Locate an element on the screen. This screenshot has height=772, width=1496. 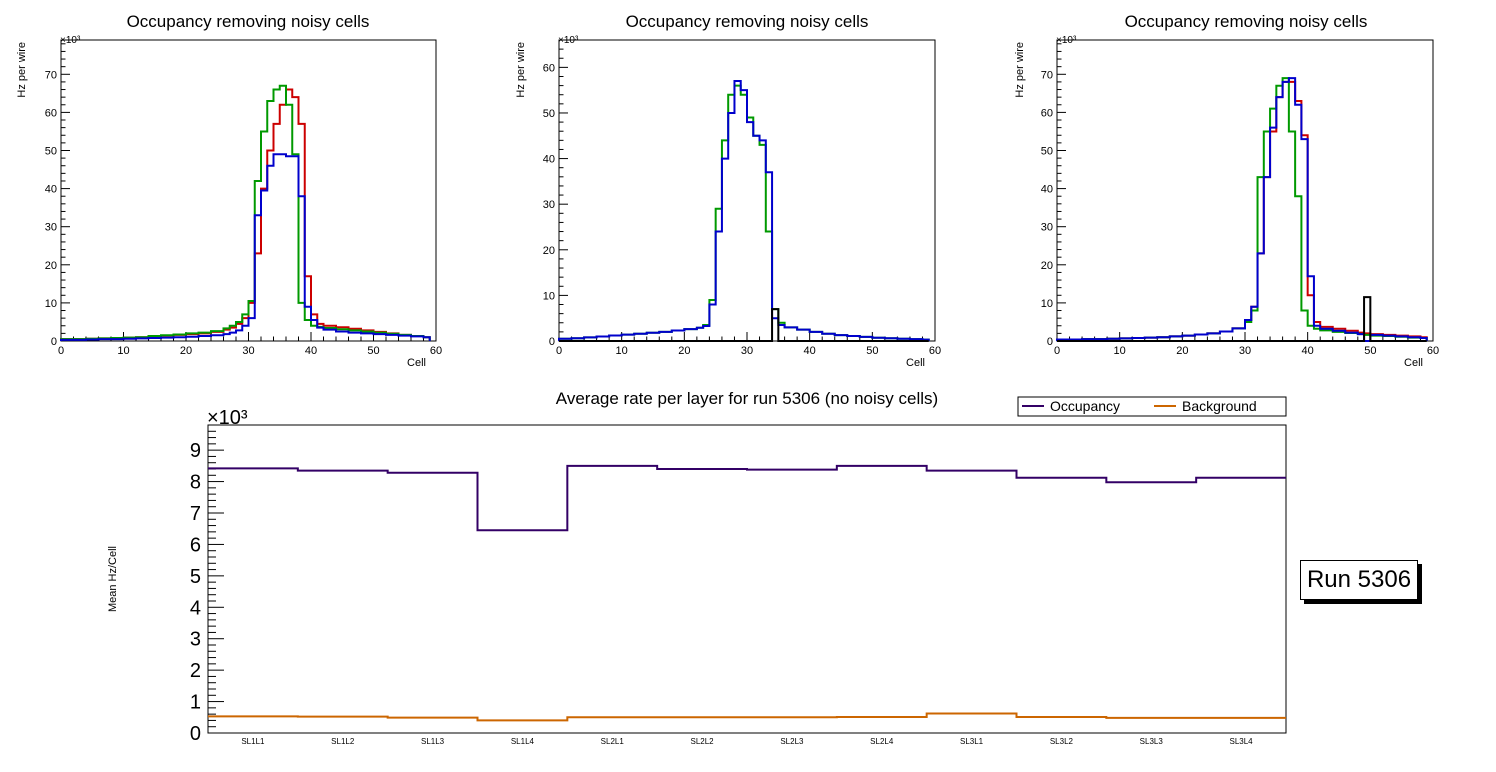
x-category-label: SL3L1 is located at coordinates (972, 741).